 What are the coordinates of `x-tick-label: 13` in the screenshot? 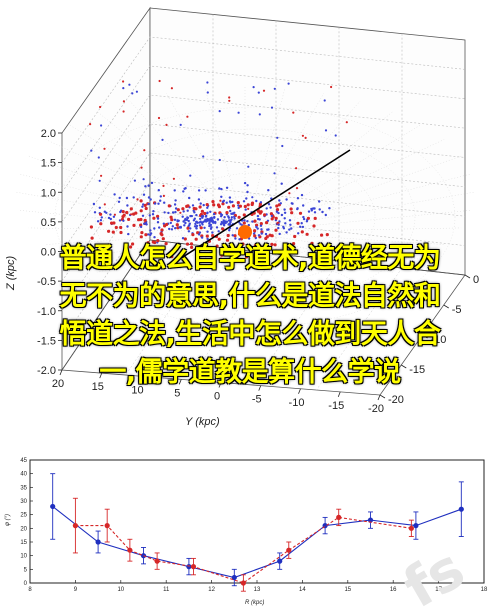 It's located at (257, 590).